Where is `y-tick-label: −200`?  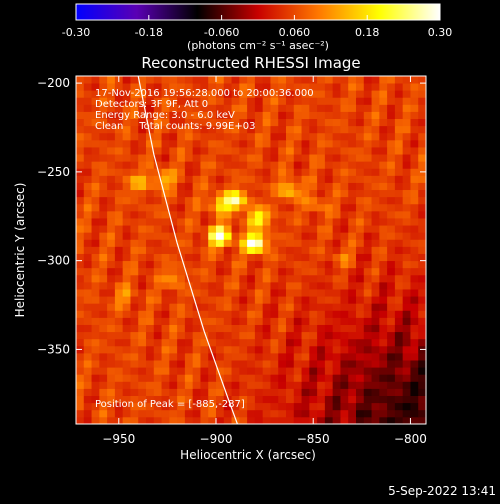 y-tick-label: −200 is located at coordinates (53, 83).